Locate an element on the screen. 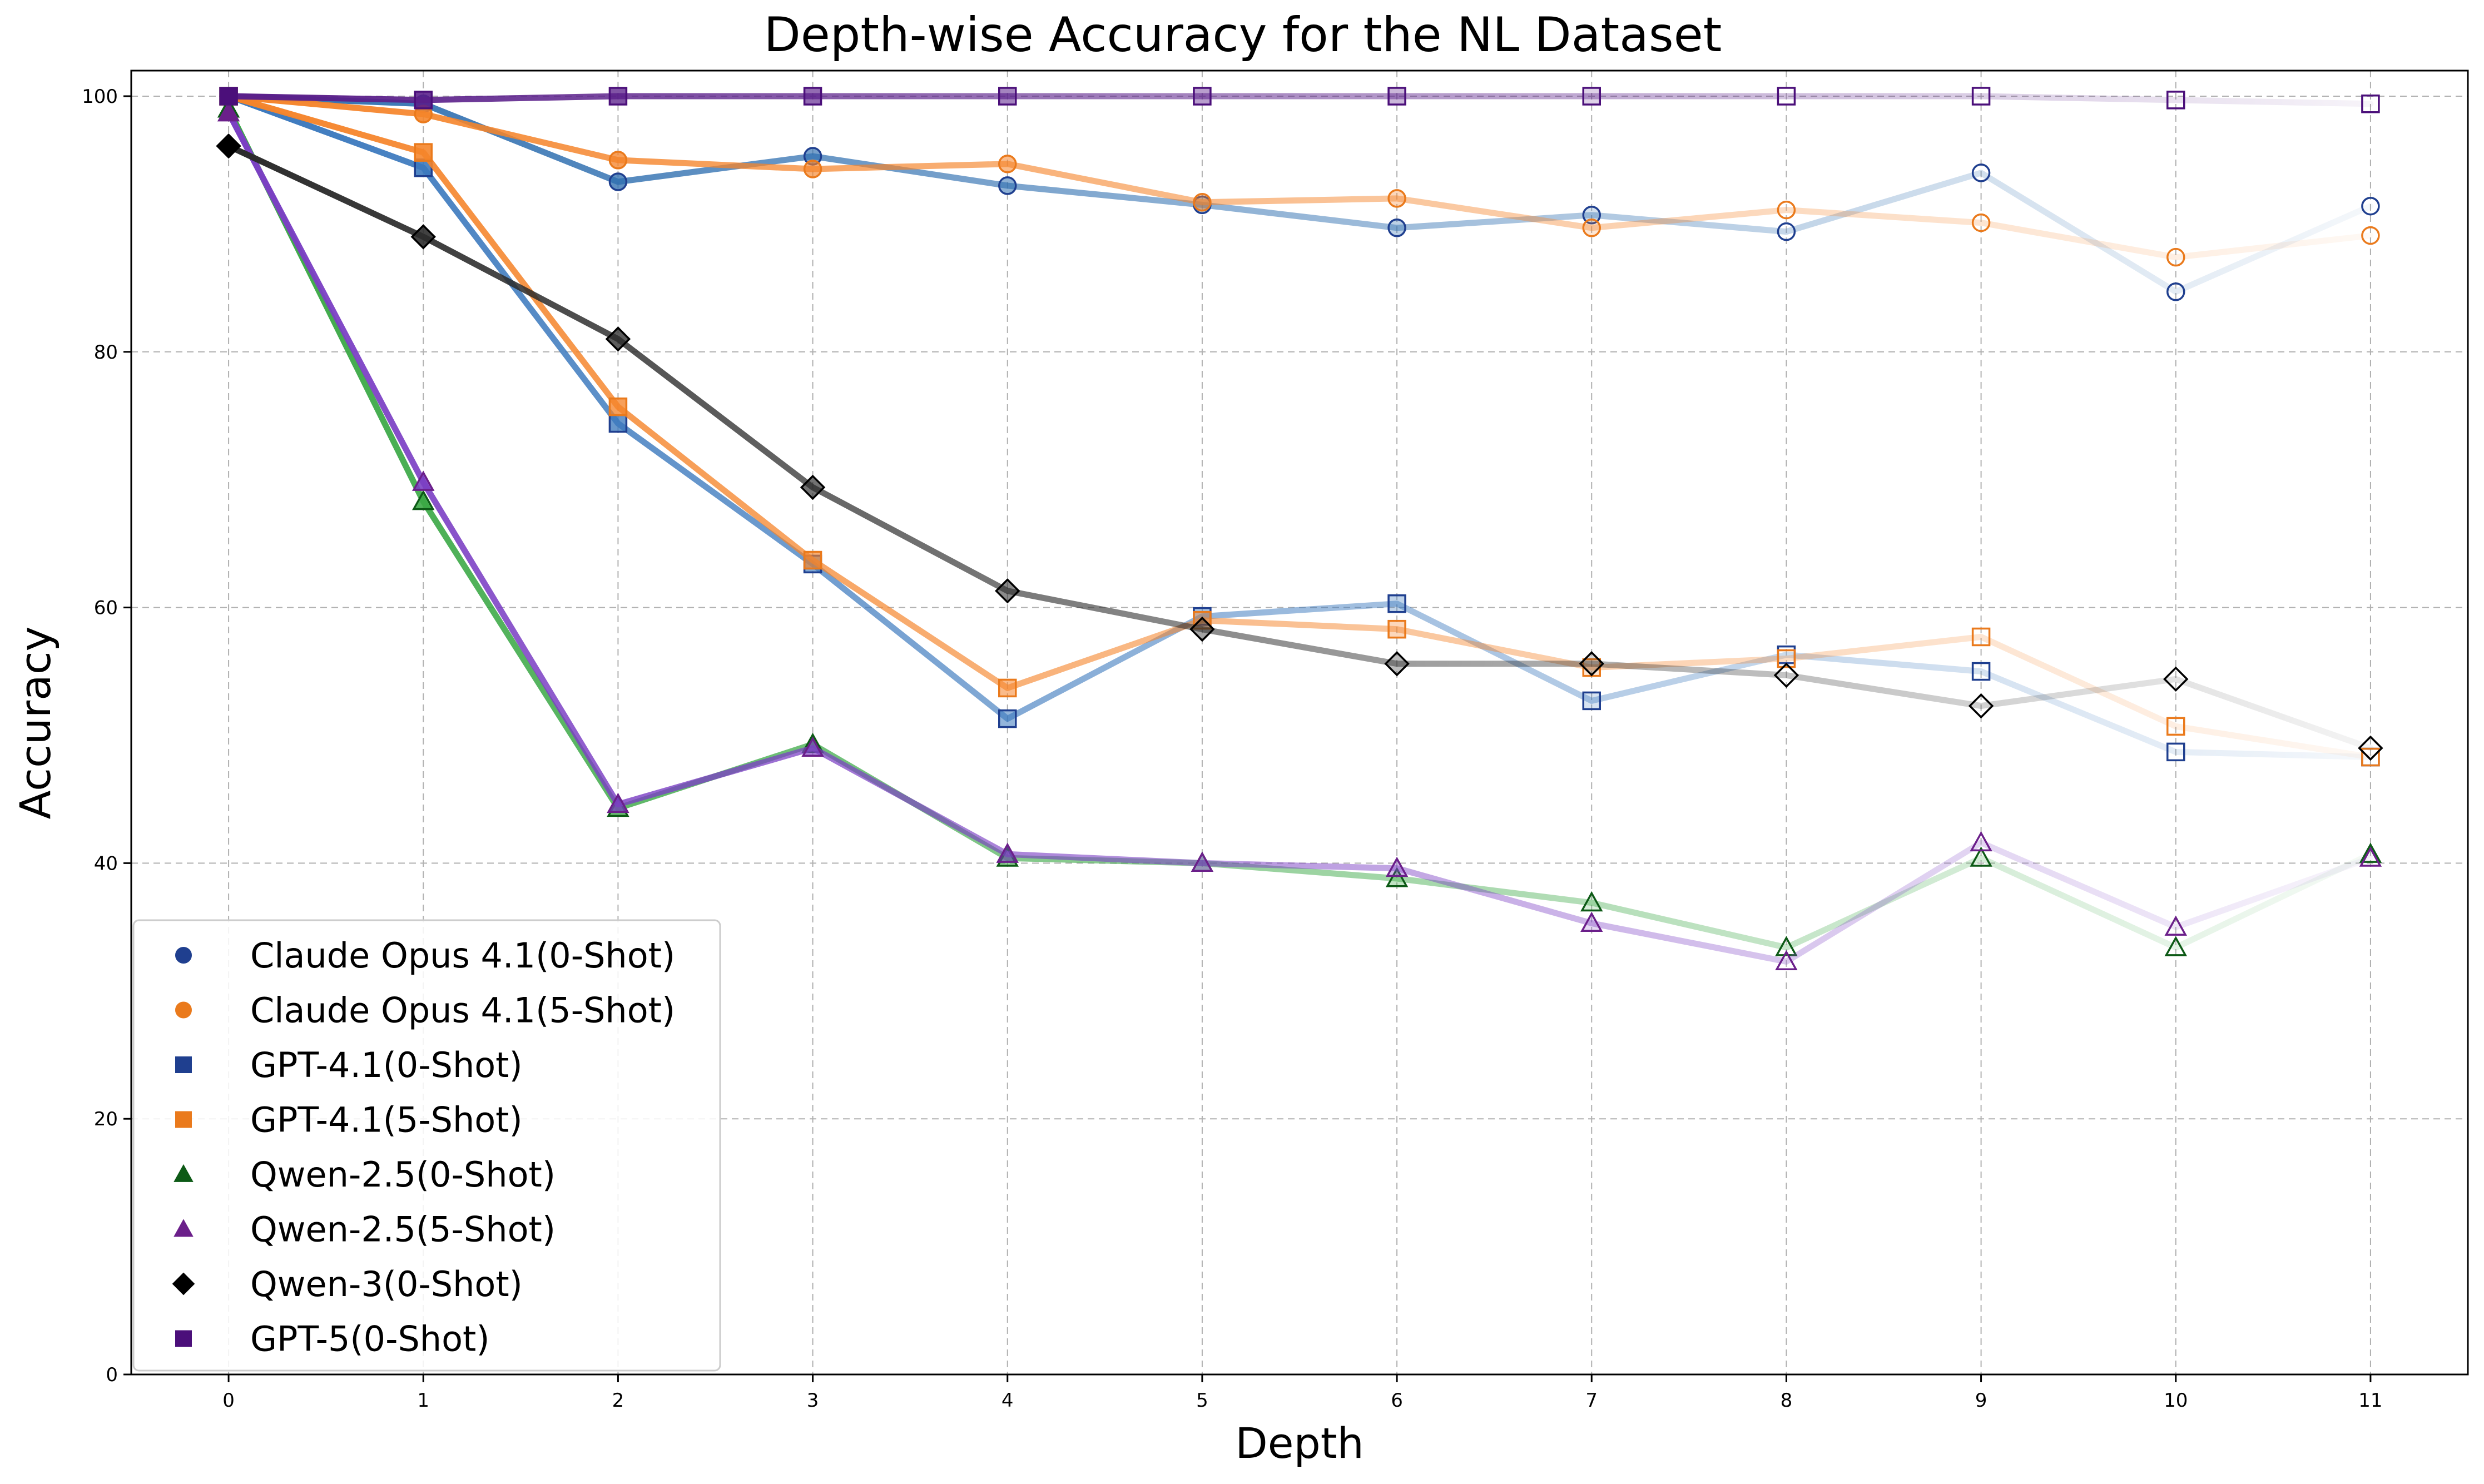 The image size is (2484, 1484). x-tick-label: 8 is located at coordinates (1787, 1400).